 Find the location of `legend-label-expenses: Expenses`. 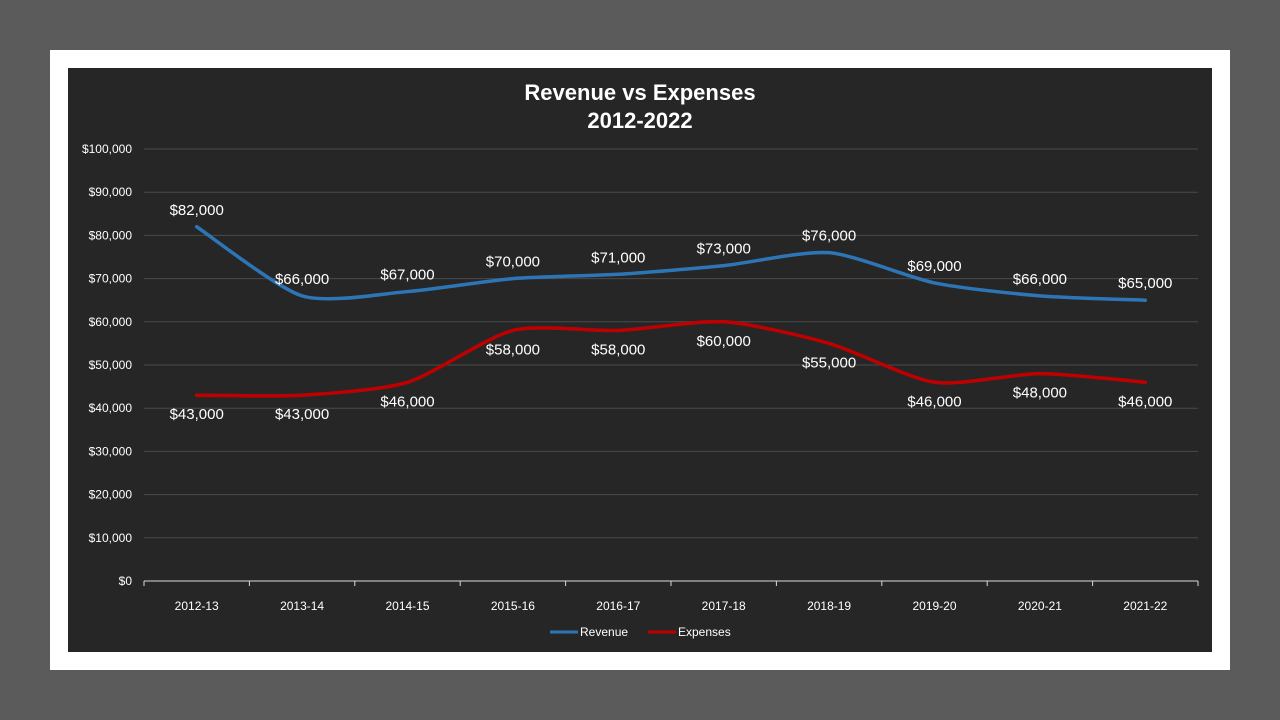

legend-label-expenses: Expenses is located at coordinates (704, 632).